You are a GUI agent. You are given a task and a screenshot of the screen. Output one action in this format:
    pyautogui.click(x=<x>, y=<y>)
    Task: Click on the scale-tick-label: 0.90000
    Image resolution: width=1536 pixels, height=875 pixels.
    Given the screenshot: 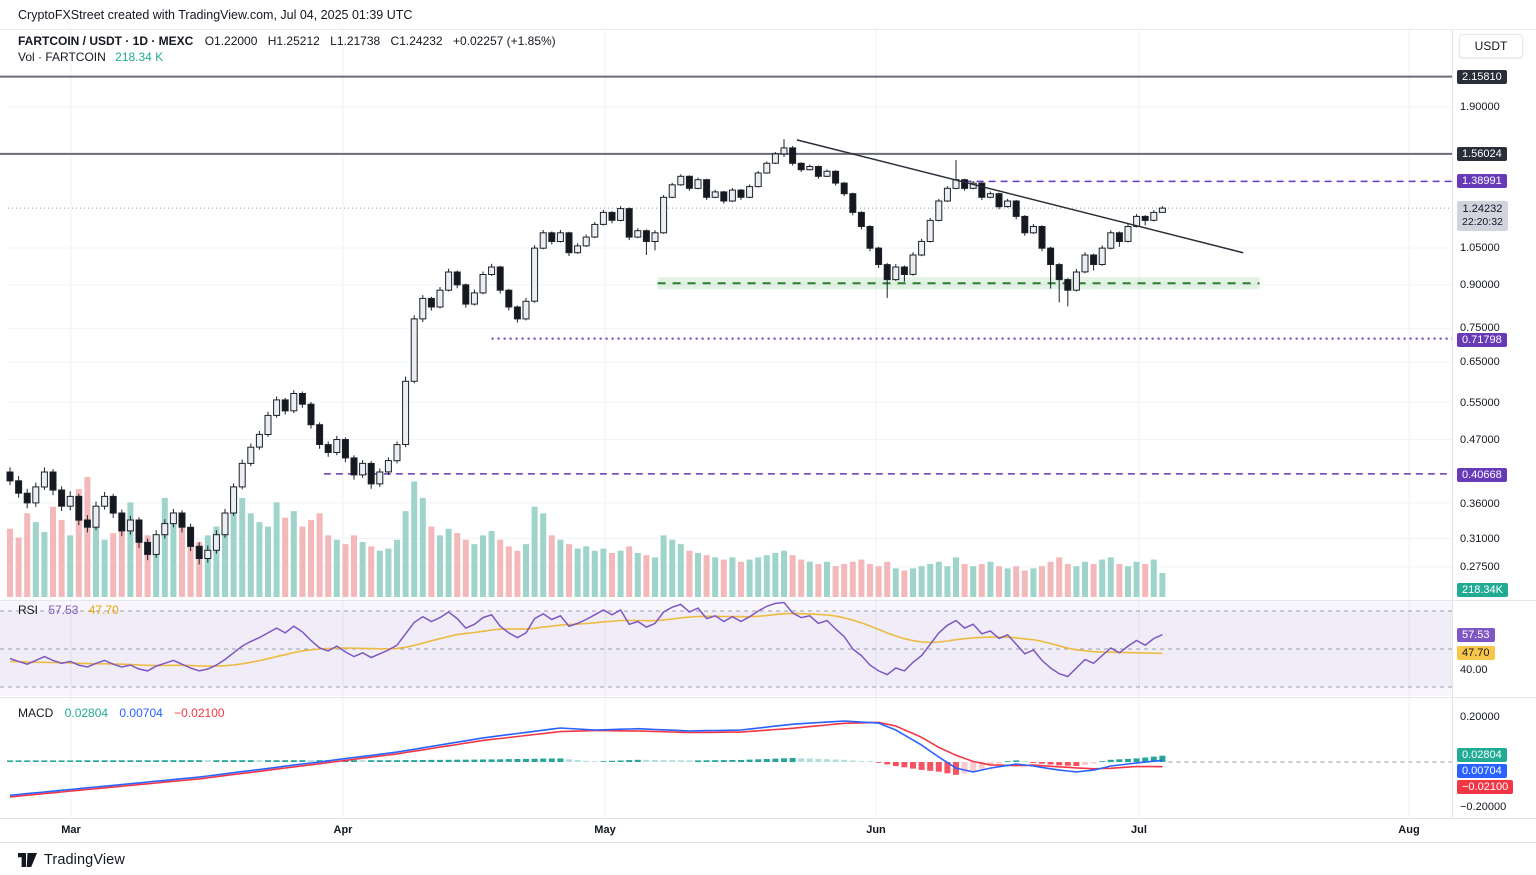 What is the action you would take?
    pyautogui.click(x=1480, y=285)
    